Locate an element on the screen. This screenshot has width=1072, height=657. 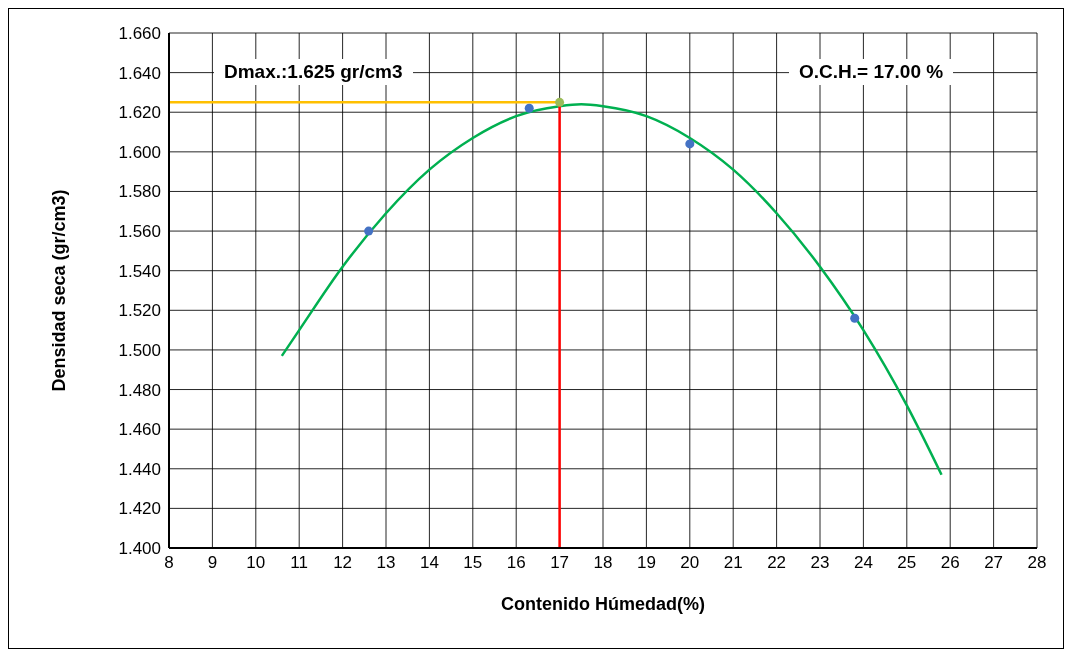
y-tick-label: 1.520 is located at coordinates (139, 311).